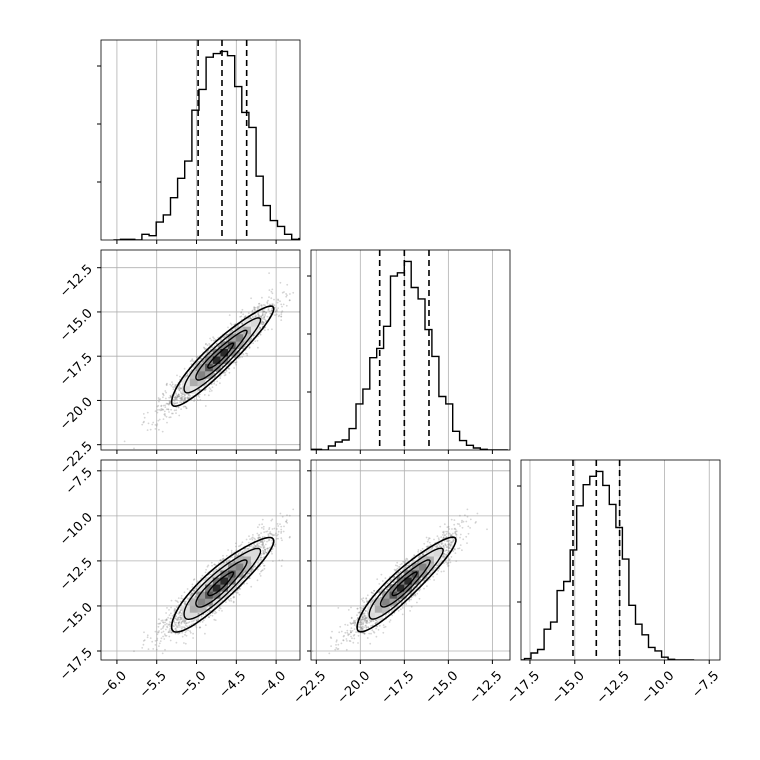  What do you see at coordinates (221, 355) in the screenshot?
I see `contour-line` at bounding box center [221, 355].